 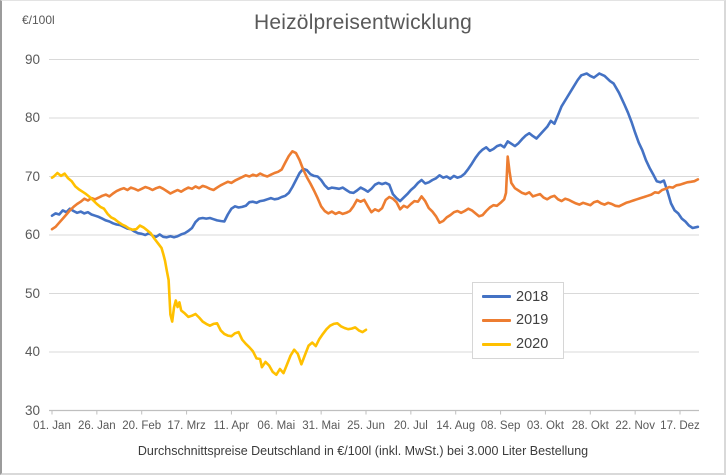 I want to click on legend-line-swatch-2019, so click(x=496, y=320).